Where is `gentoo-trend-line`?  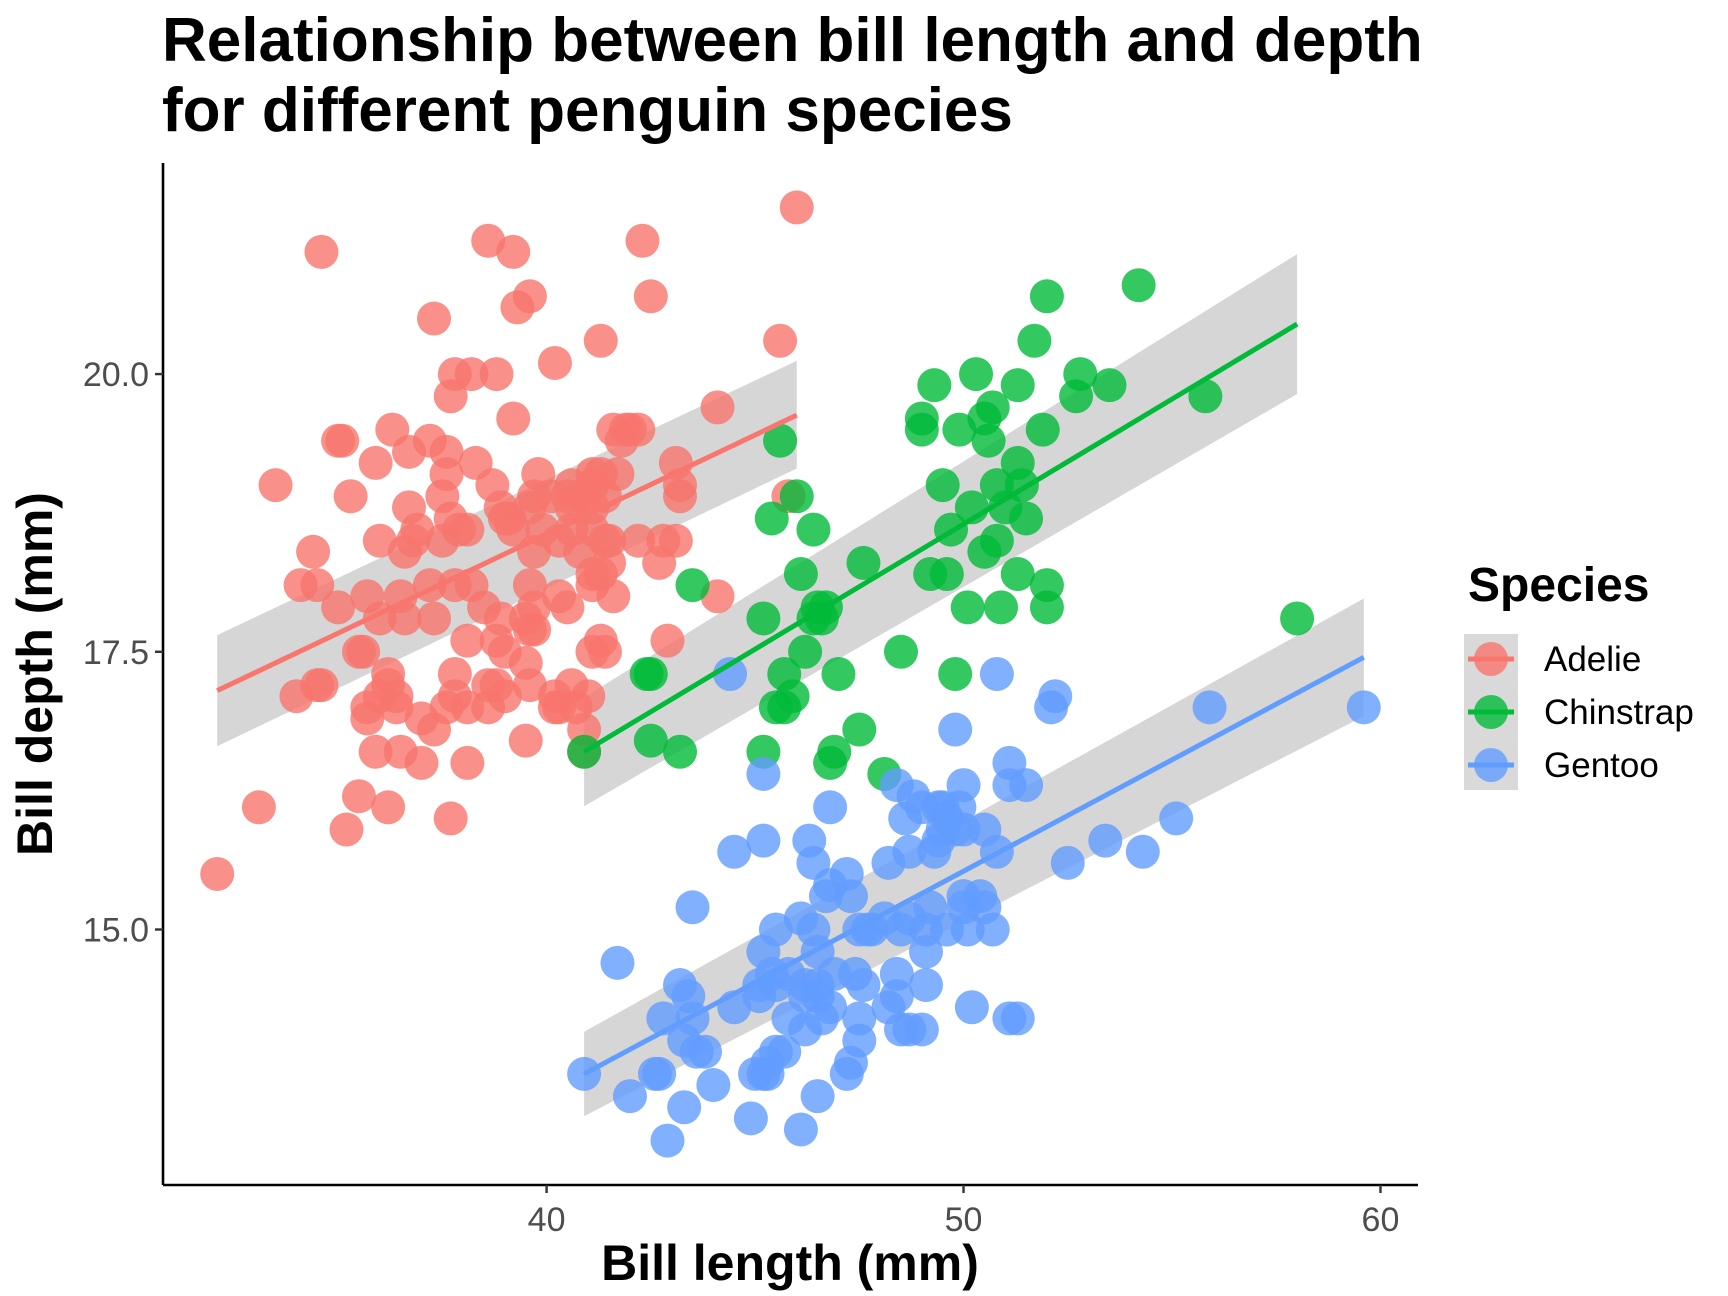 gentoo-trend-line is located at coordinates (973, 866).